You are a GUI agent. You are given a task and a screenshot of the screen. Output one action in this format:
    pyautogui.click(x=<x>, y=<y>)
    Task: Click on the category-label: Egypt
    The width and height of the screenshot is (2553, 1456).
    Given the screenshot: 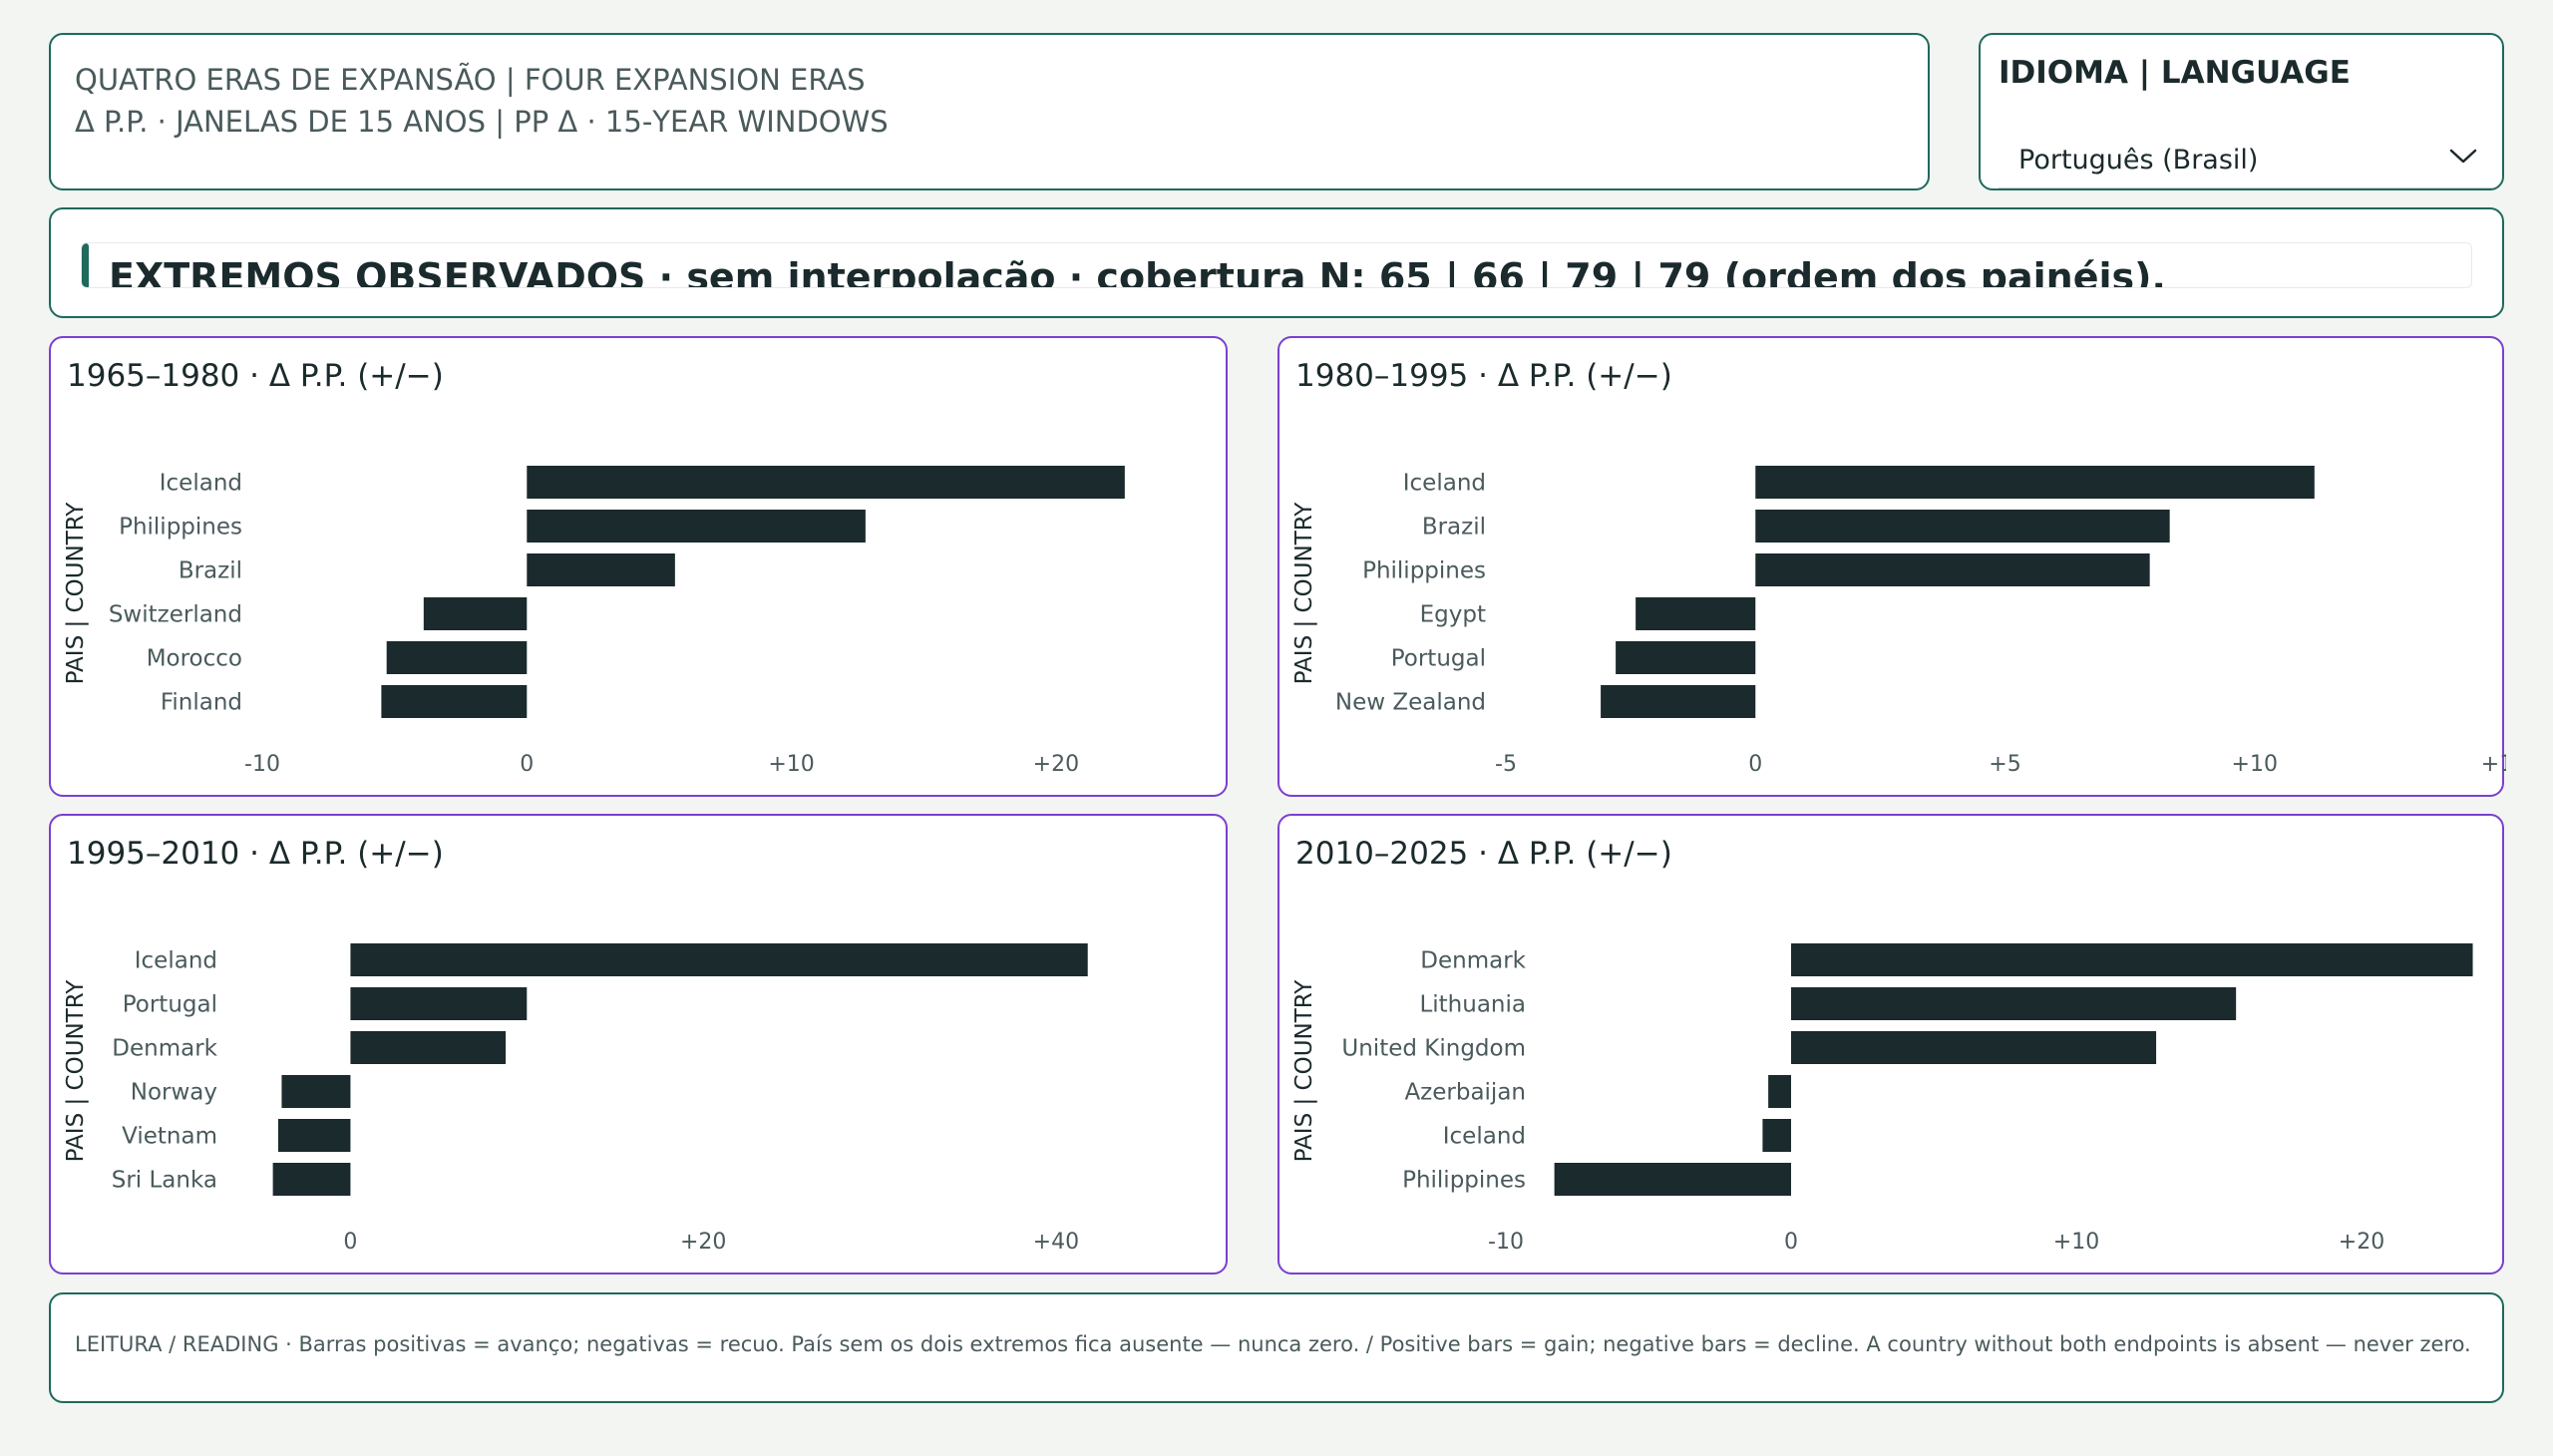 What is the action you would take?
    pyautogui.click(x=1453, y=615)
    